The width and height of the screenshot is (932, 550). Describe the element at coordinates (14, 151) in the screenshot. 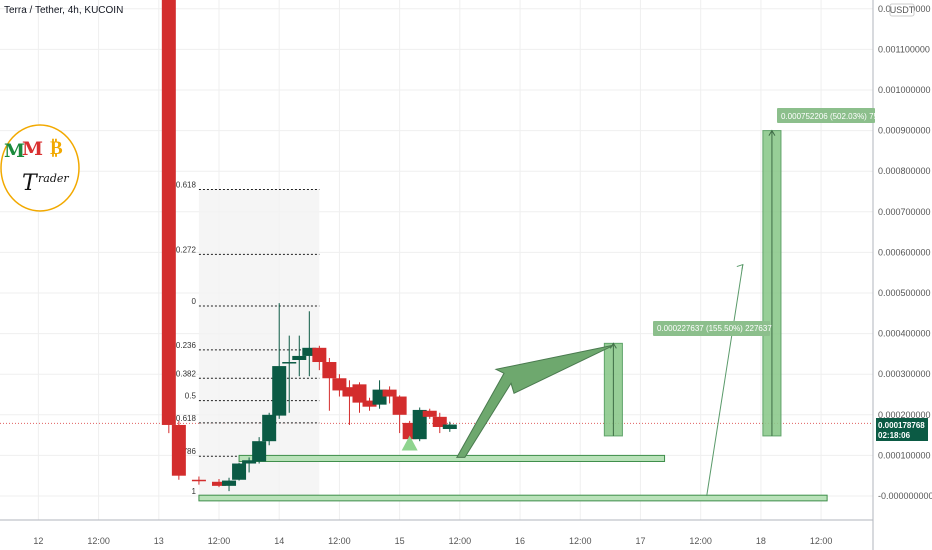

I see `logo-letter-m-green: M` at that location.